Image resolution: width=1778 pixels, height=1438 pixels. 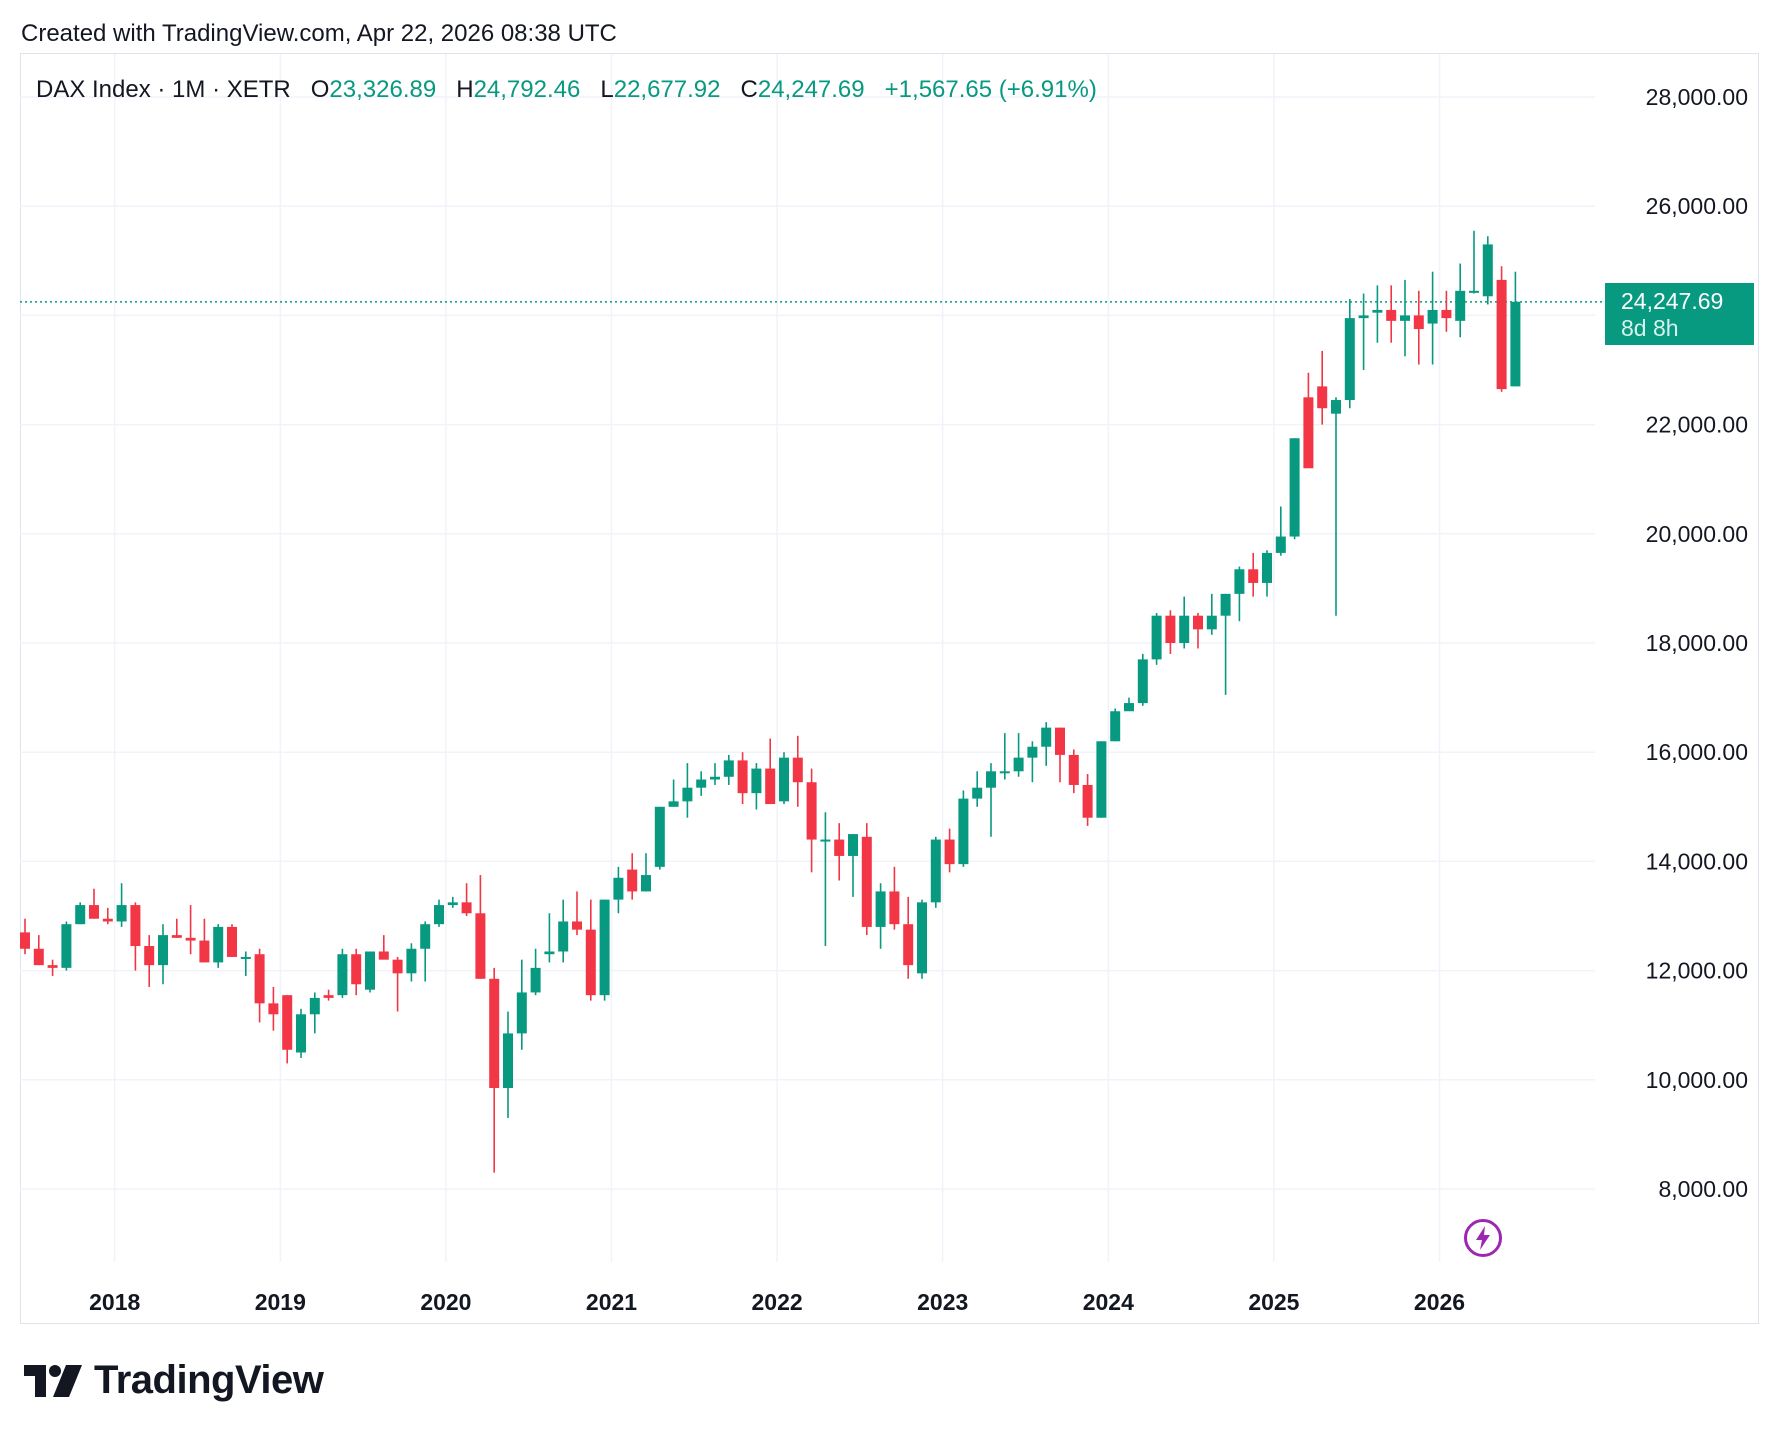 What do you see at coordinates (1273, 1302) in the screenshot?
I see `x-tick-label: 2025` at bounding box center [1273, 1302].